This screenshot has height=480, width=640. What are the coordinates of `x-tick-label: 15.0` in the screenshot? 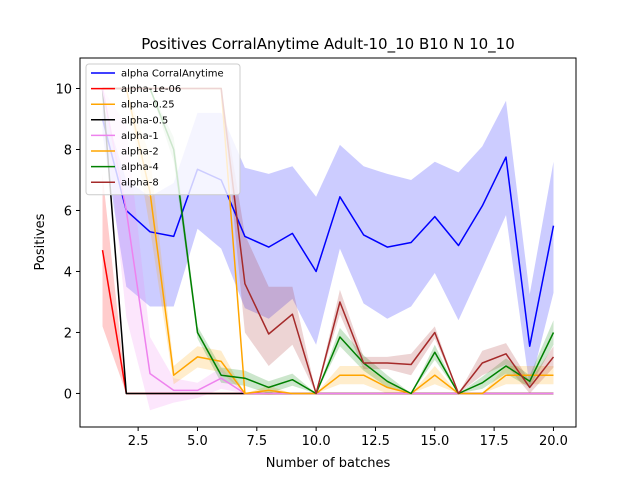 It's located at (434, 441).